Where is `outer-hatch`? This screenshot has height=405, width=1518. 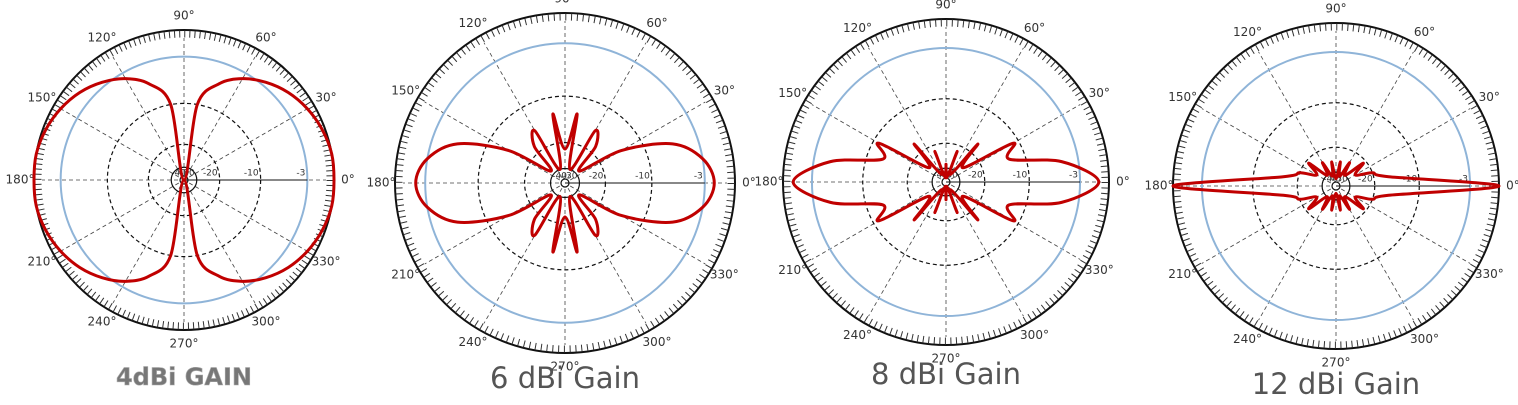
outer-hatch is located at coordinates (184, 180).